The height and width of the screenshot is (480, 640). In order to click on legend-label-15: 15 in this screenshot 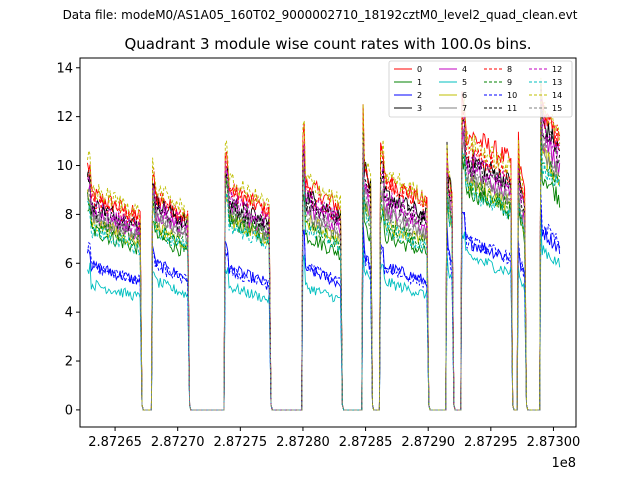, I will do `click(557, 108)`.